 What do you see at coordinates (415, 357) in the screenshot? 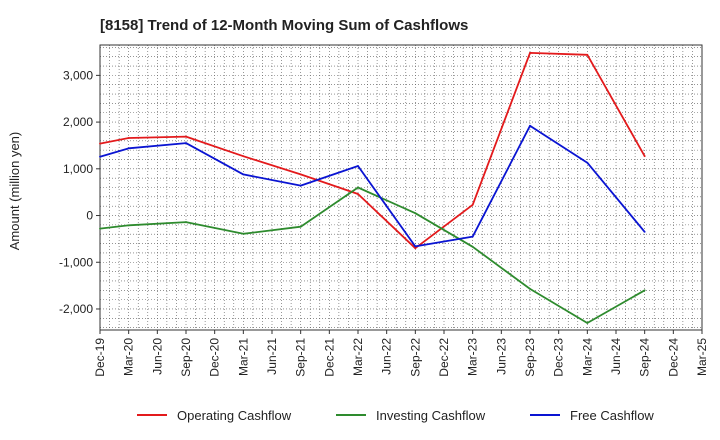
I see `x-tick-label: Sep-22` at bounding box center [415, 357].